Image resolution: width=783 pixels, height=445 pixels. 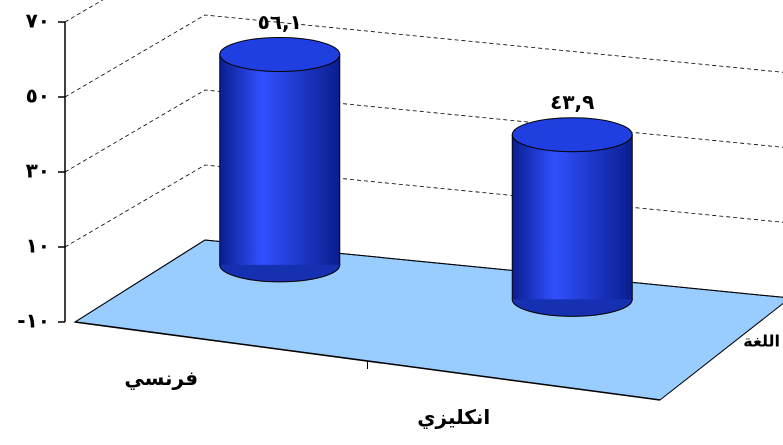 I want to click on x-tick-label: انكليزي, so click(x=453, y=417).